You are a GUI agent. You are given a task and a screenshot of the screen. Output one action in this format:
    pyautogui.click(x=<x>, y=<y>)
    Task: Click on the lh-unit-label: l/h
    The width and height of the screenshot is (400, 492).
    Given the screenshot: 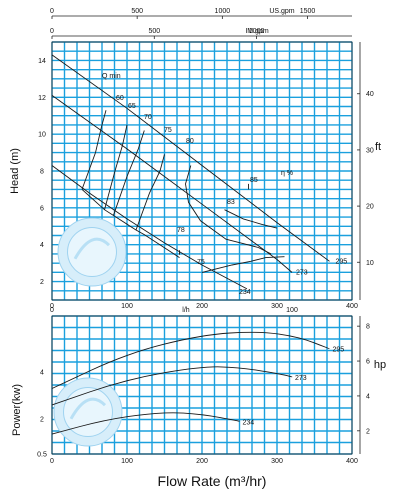 What is the action you would take?
    pyautogui.click(x=186, y=310)
    